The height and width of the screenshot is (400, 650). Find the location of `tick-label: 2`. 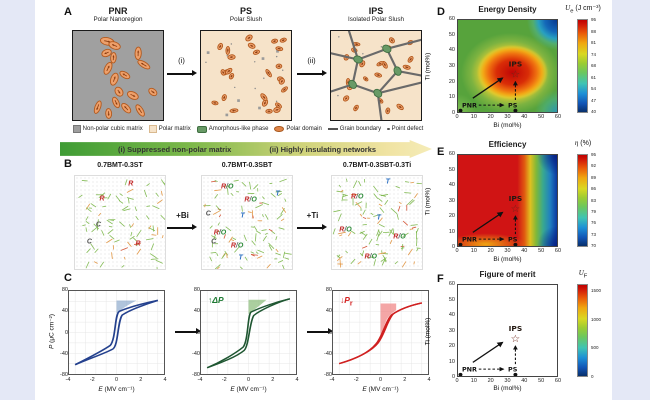

tick-label: 2 is located at coordinates (141, 380).